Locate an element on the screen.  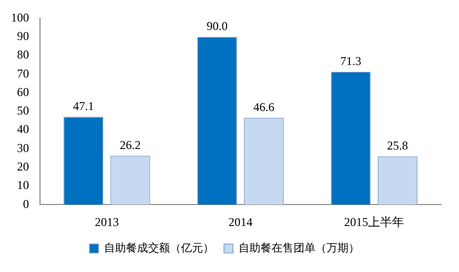
y-tick-label: 10 is located at coordinates (23, 185).